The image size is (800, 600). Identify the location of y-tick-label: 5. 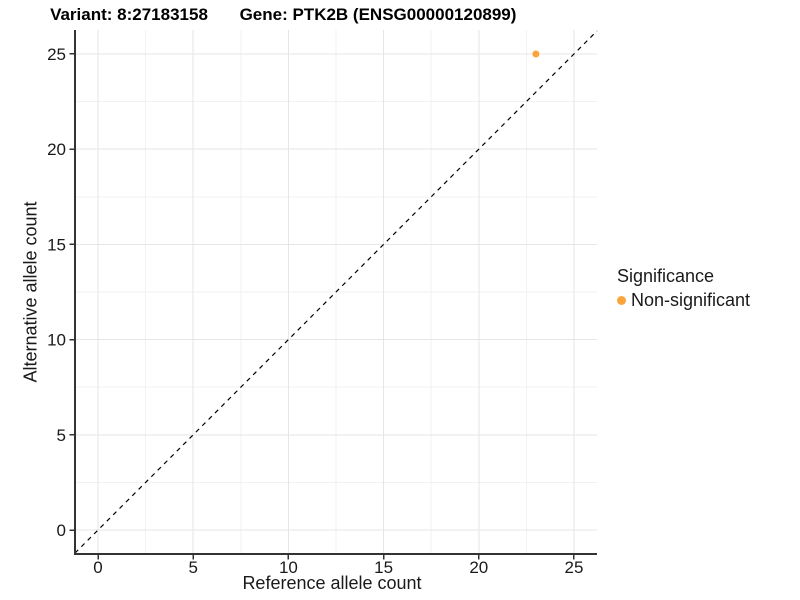
(61, 435).